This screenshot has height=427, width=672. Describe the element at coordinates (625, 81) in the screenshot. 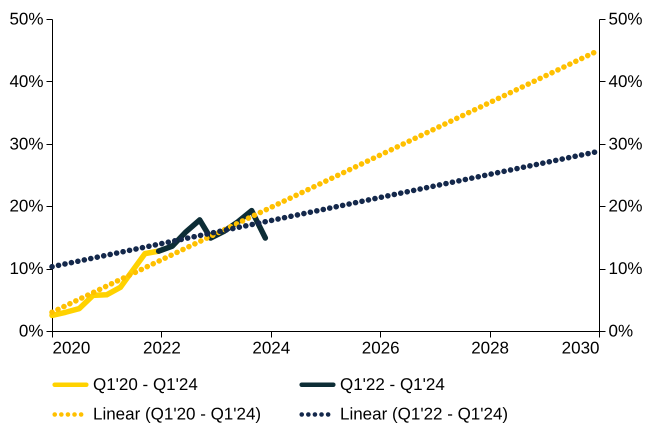

I see `y2-tick-label: 40%` at that location.